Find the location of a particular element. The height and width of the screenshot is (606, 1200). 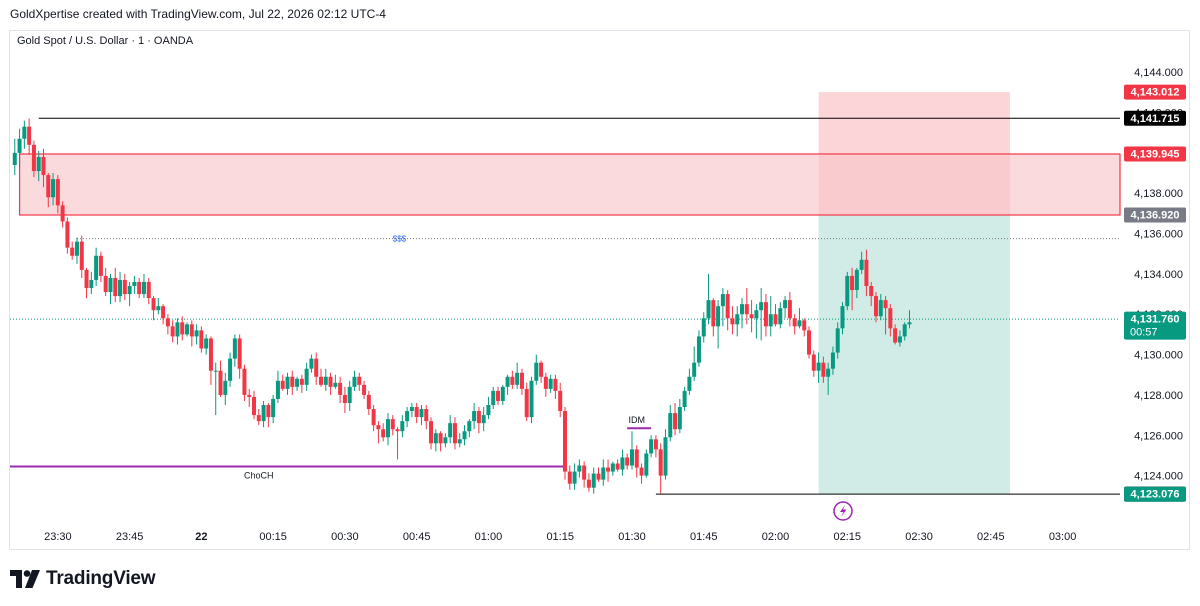

price-tag-label: 4,136.920 is located at coordinates (1155, 215).